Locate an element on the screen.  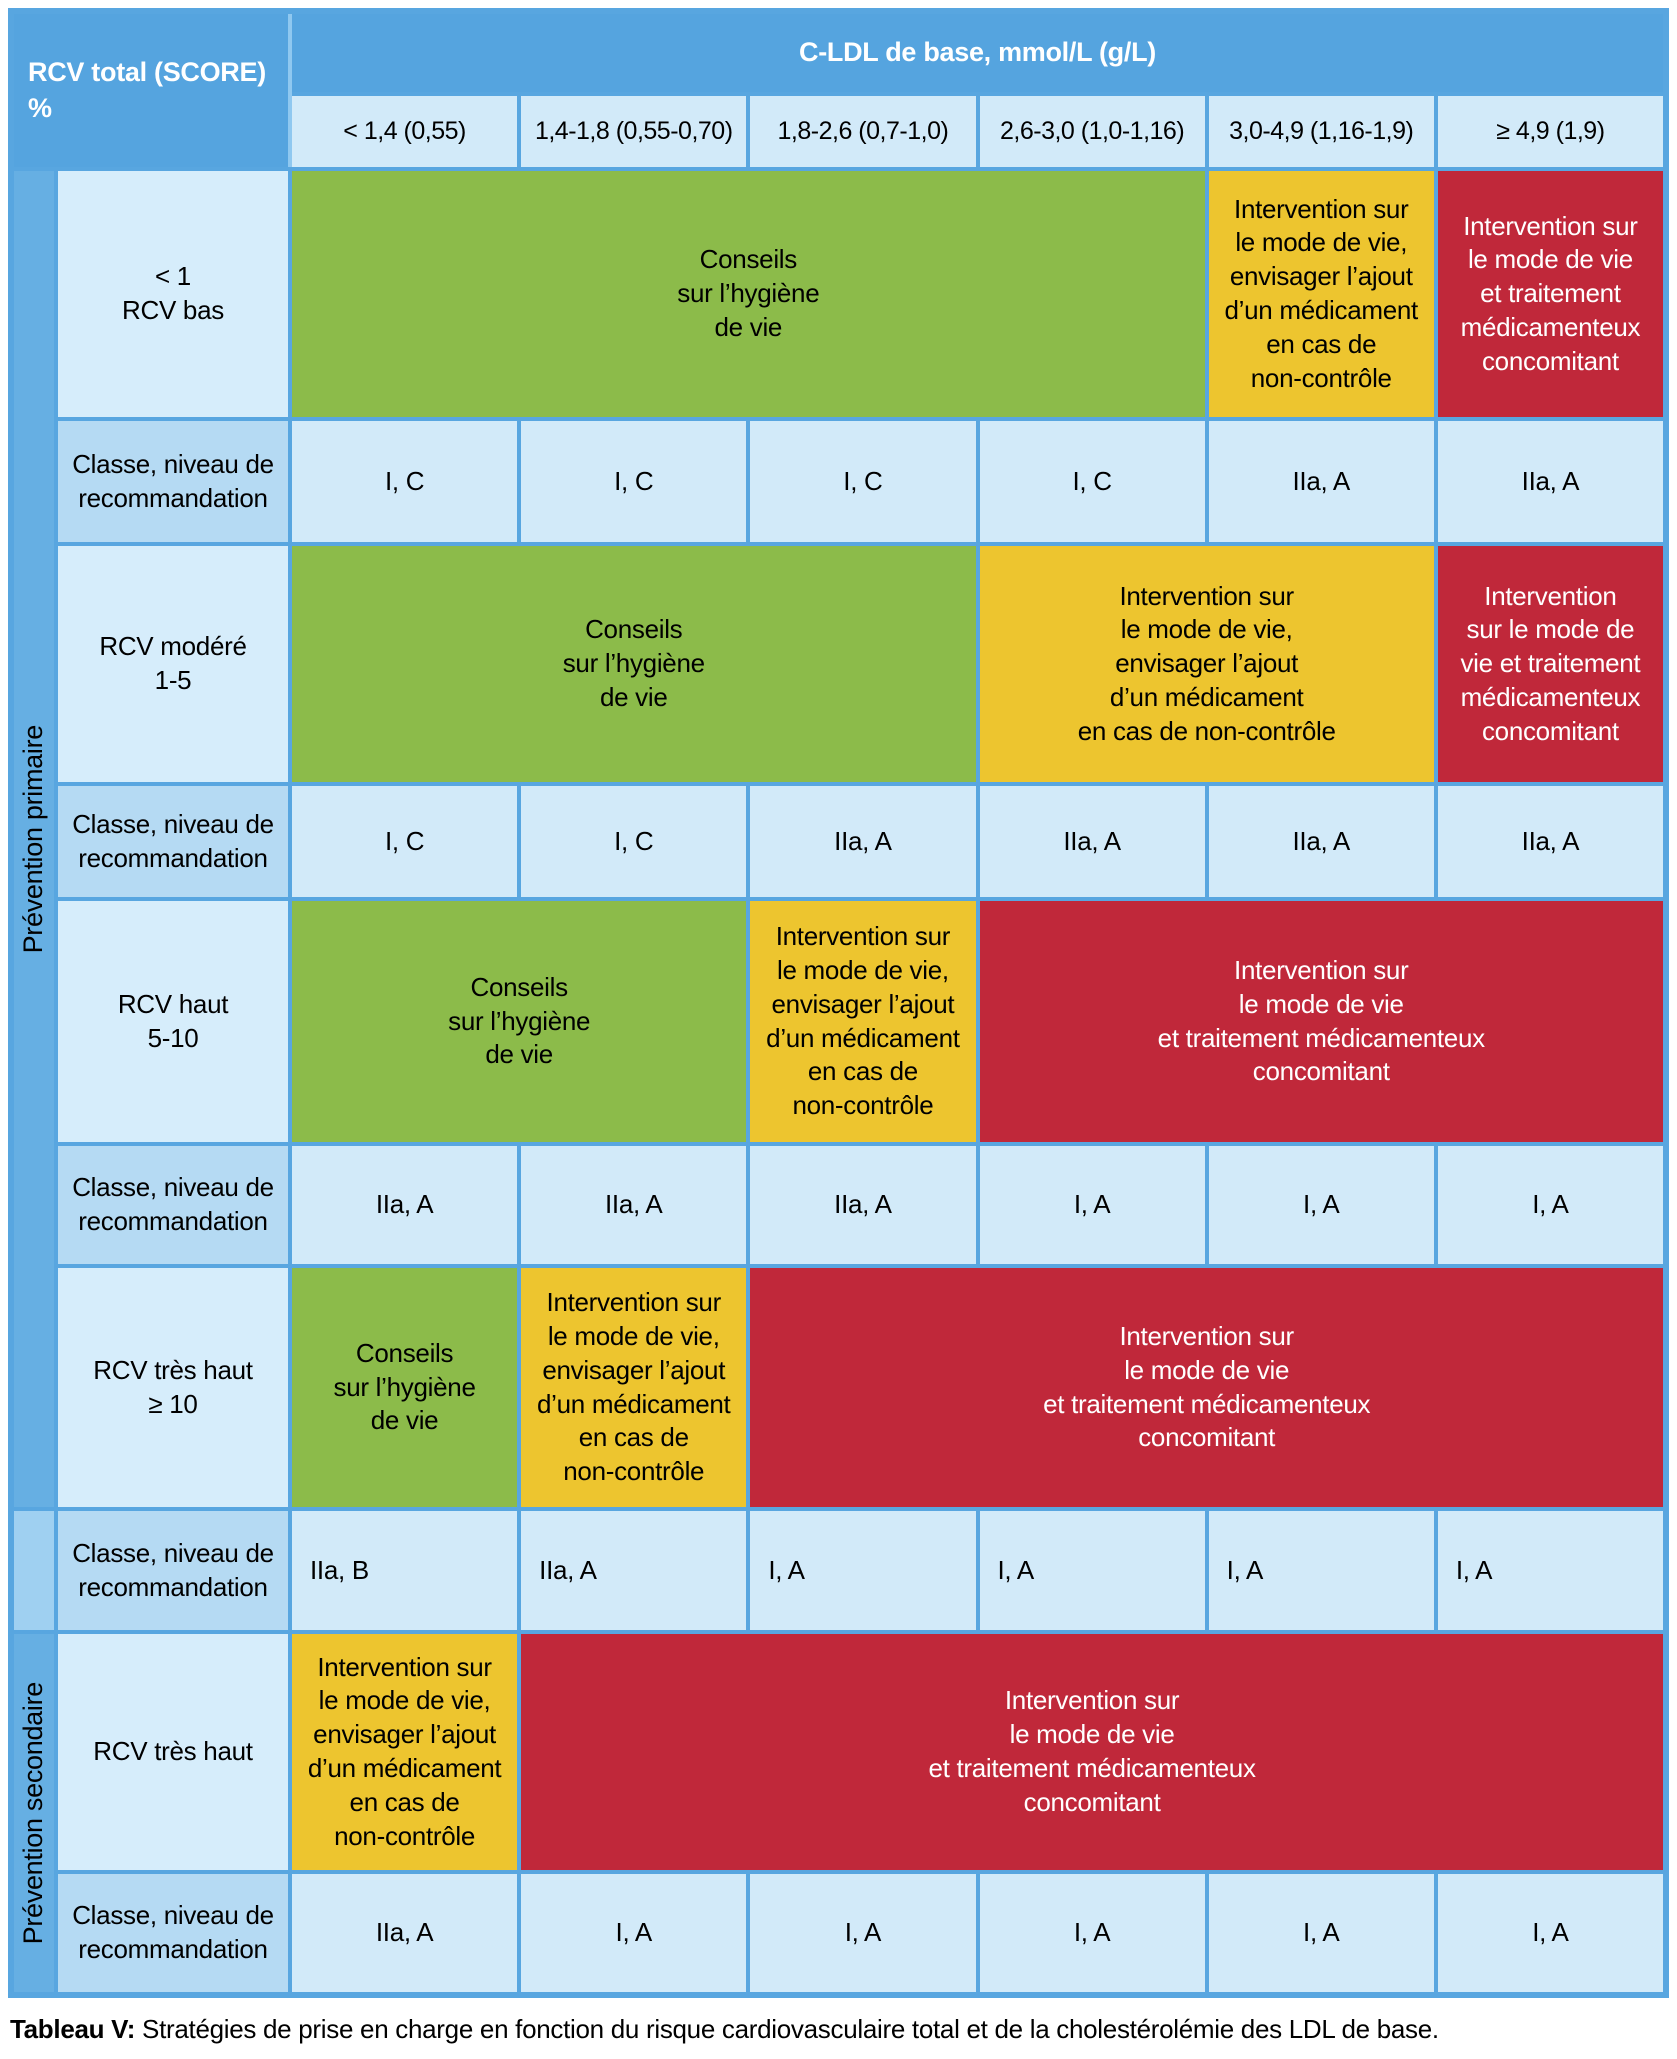
column-header-6: ≥ 4,9 (1,9) is located at coordinates (1550, 131).